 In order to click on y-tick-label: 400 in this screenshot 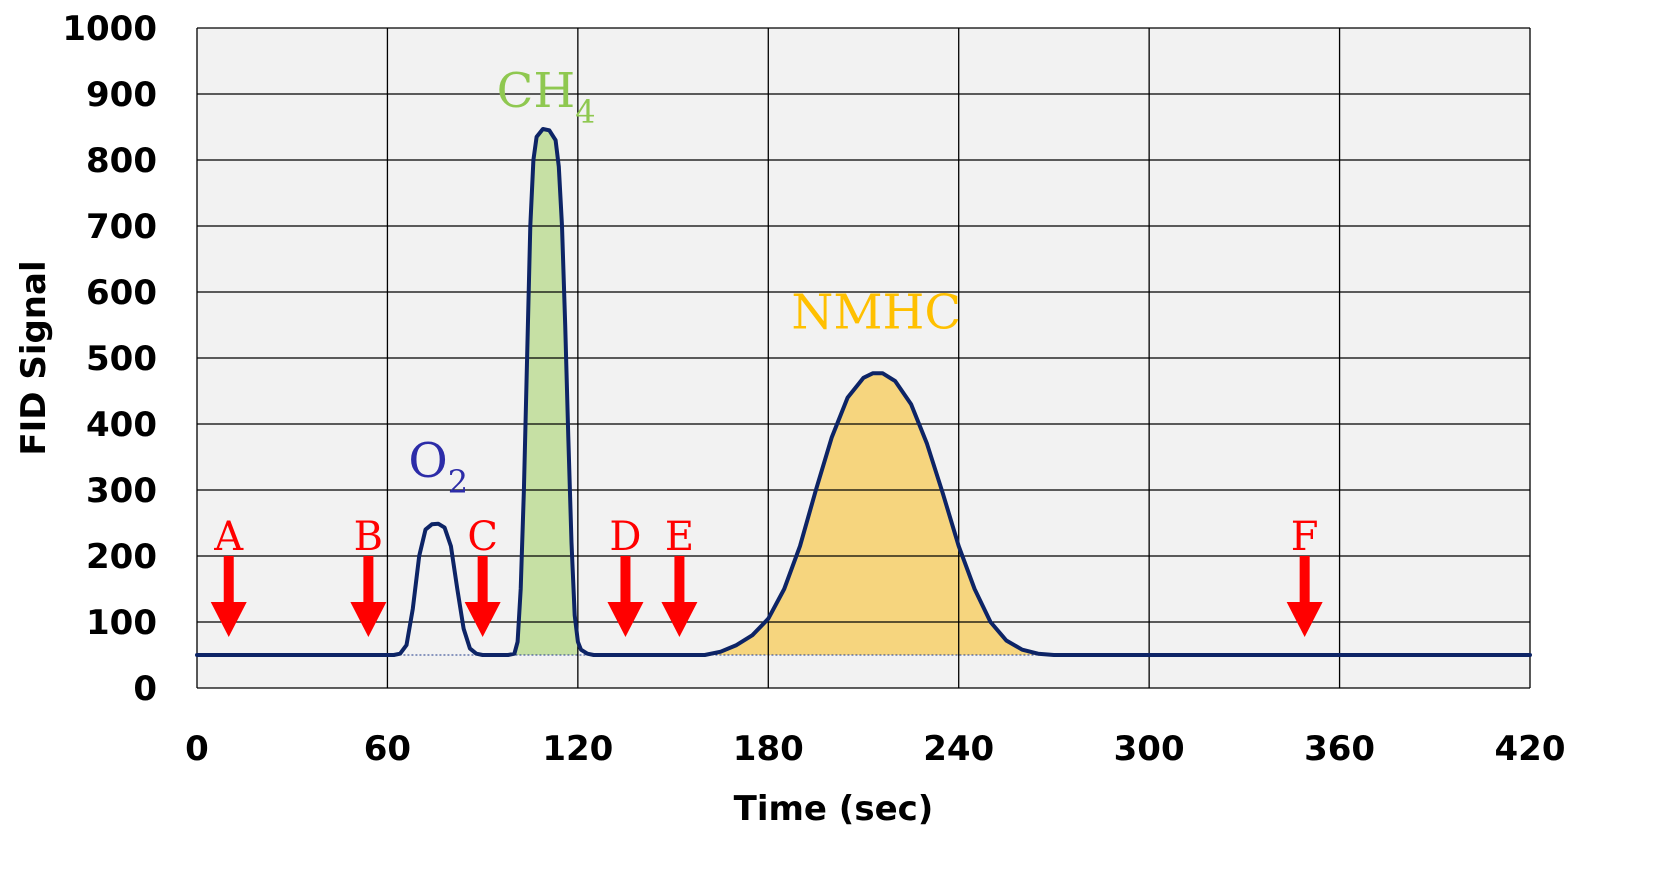, I will do `click(121, 425)`.